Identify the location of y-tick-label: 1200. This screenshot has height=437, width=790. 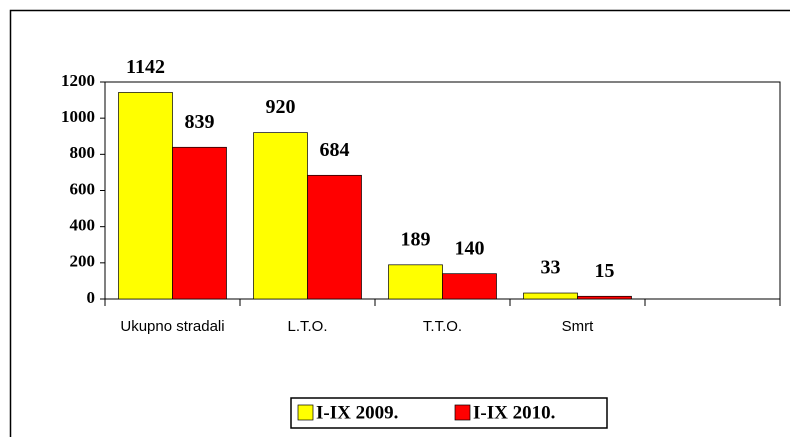
(78, 80).